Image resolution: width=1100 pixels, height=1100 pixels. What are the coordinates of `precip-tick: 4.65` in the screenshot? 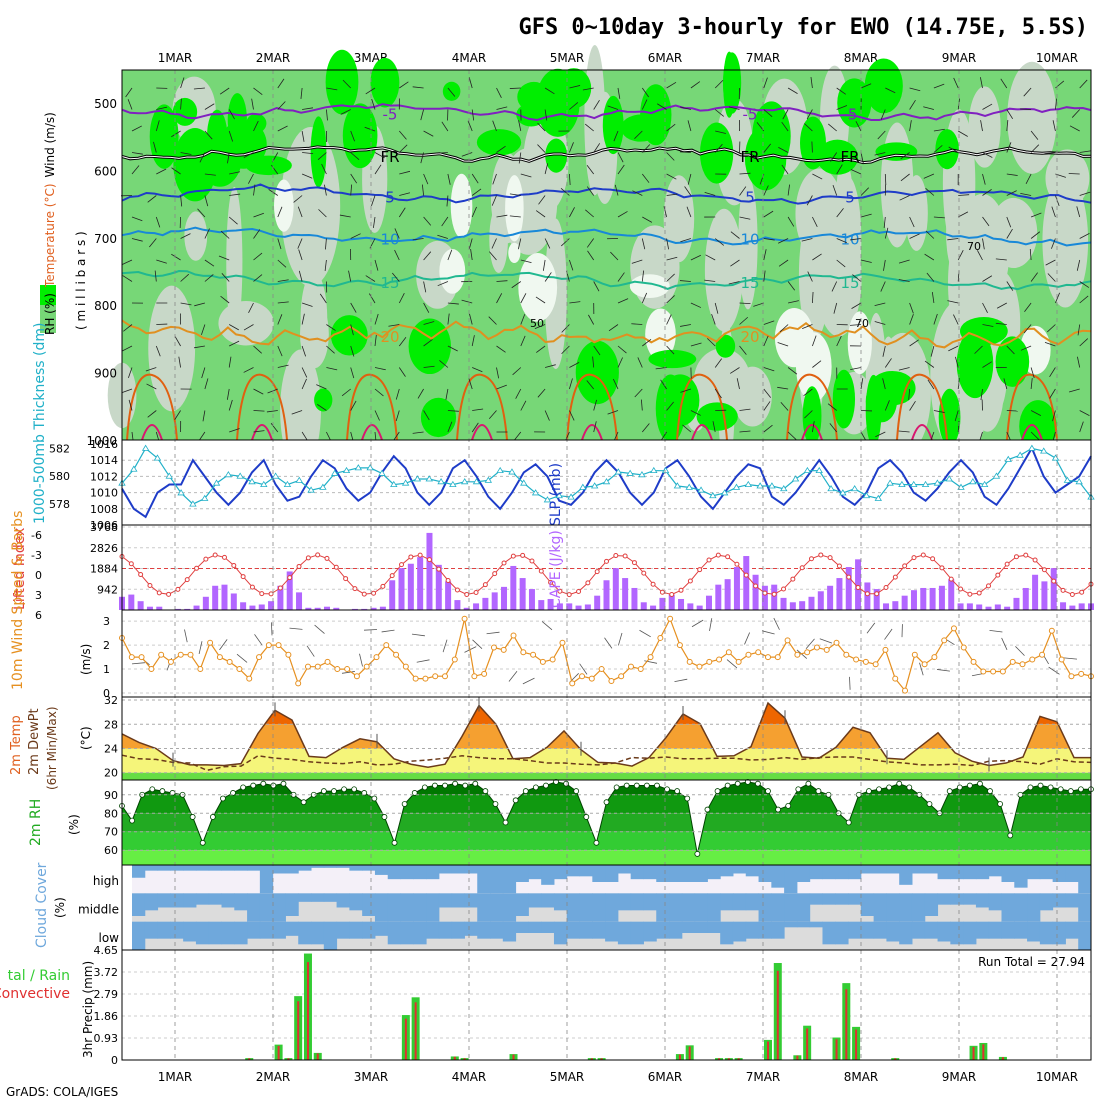 It's located at (106, 950).